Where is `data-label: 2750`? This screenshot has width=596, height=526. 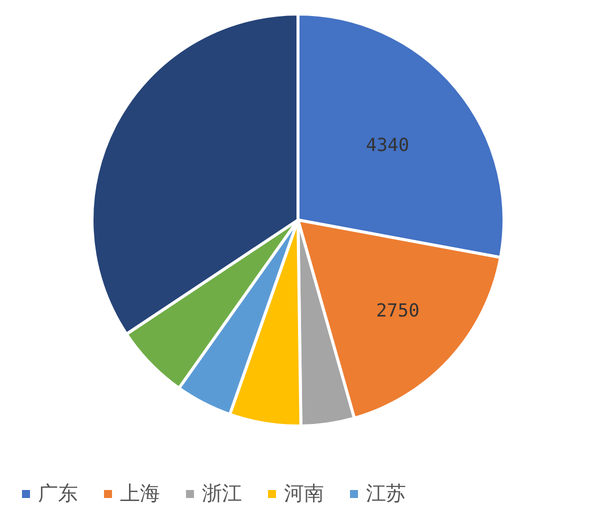 data-label: 2750 is located at coordinates (398, 311).